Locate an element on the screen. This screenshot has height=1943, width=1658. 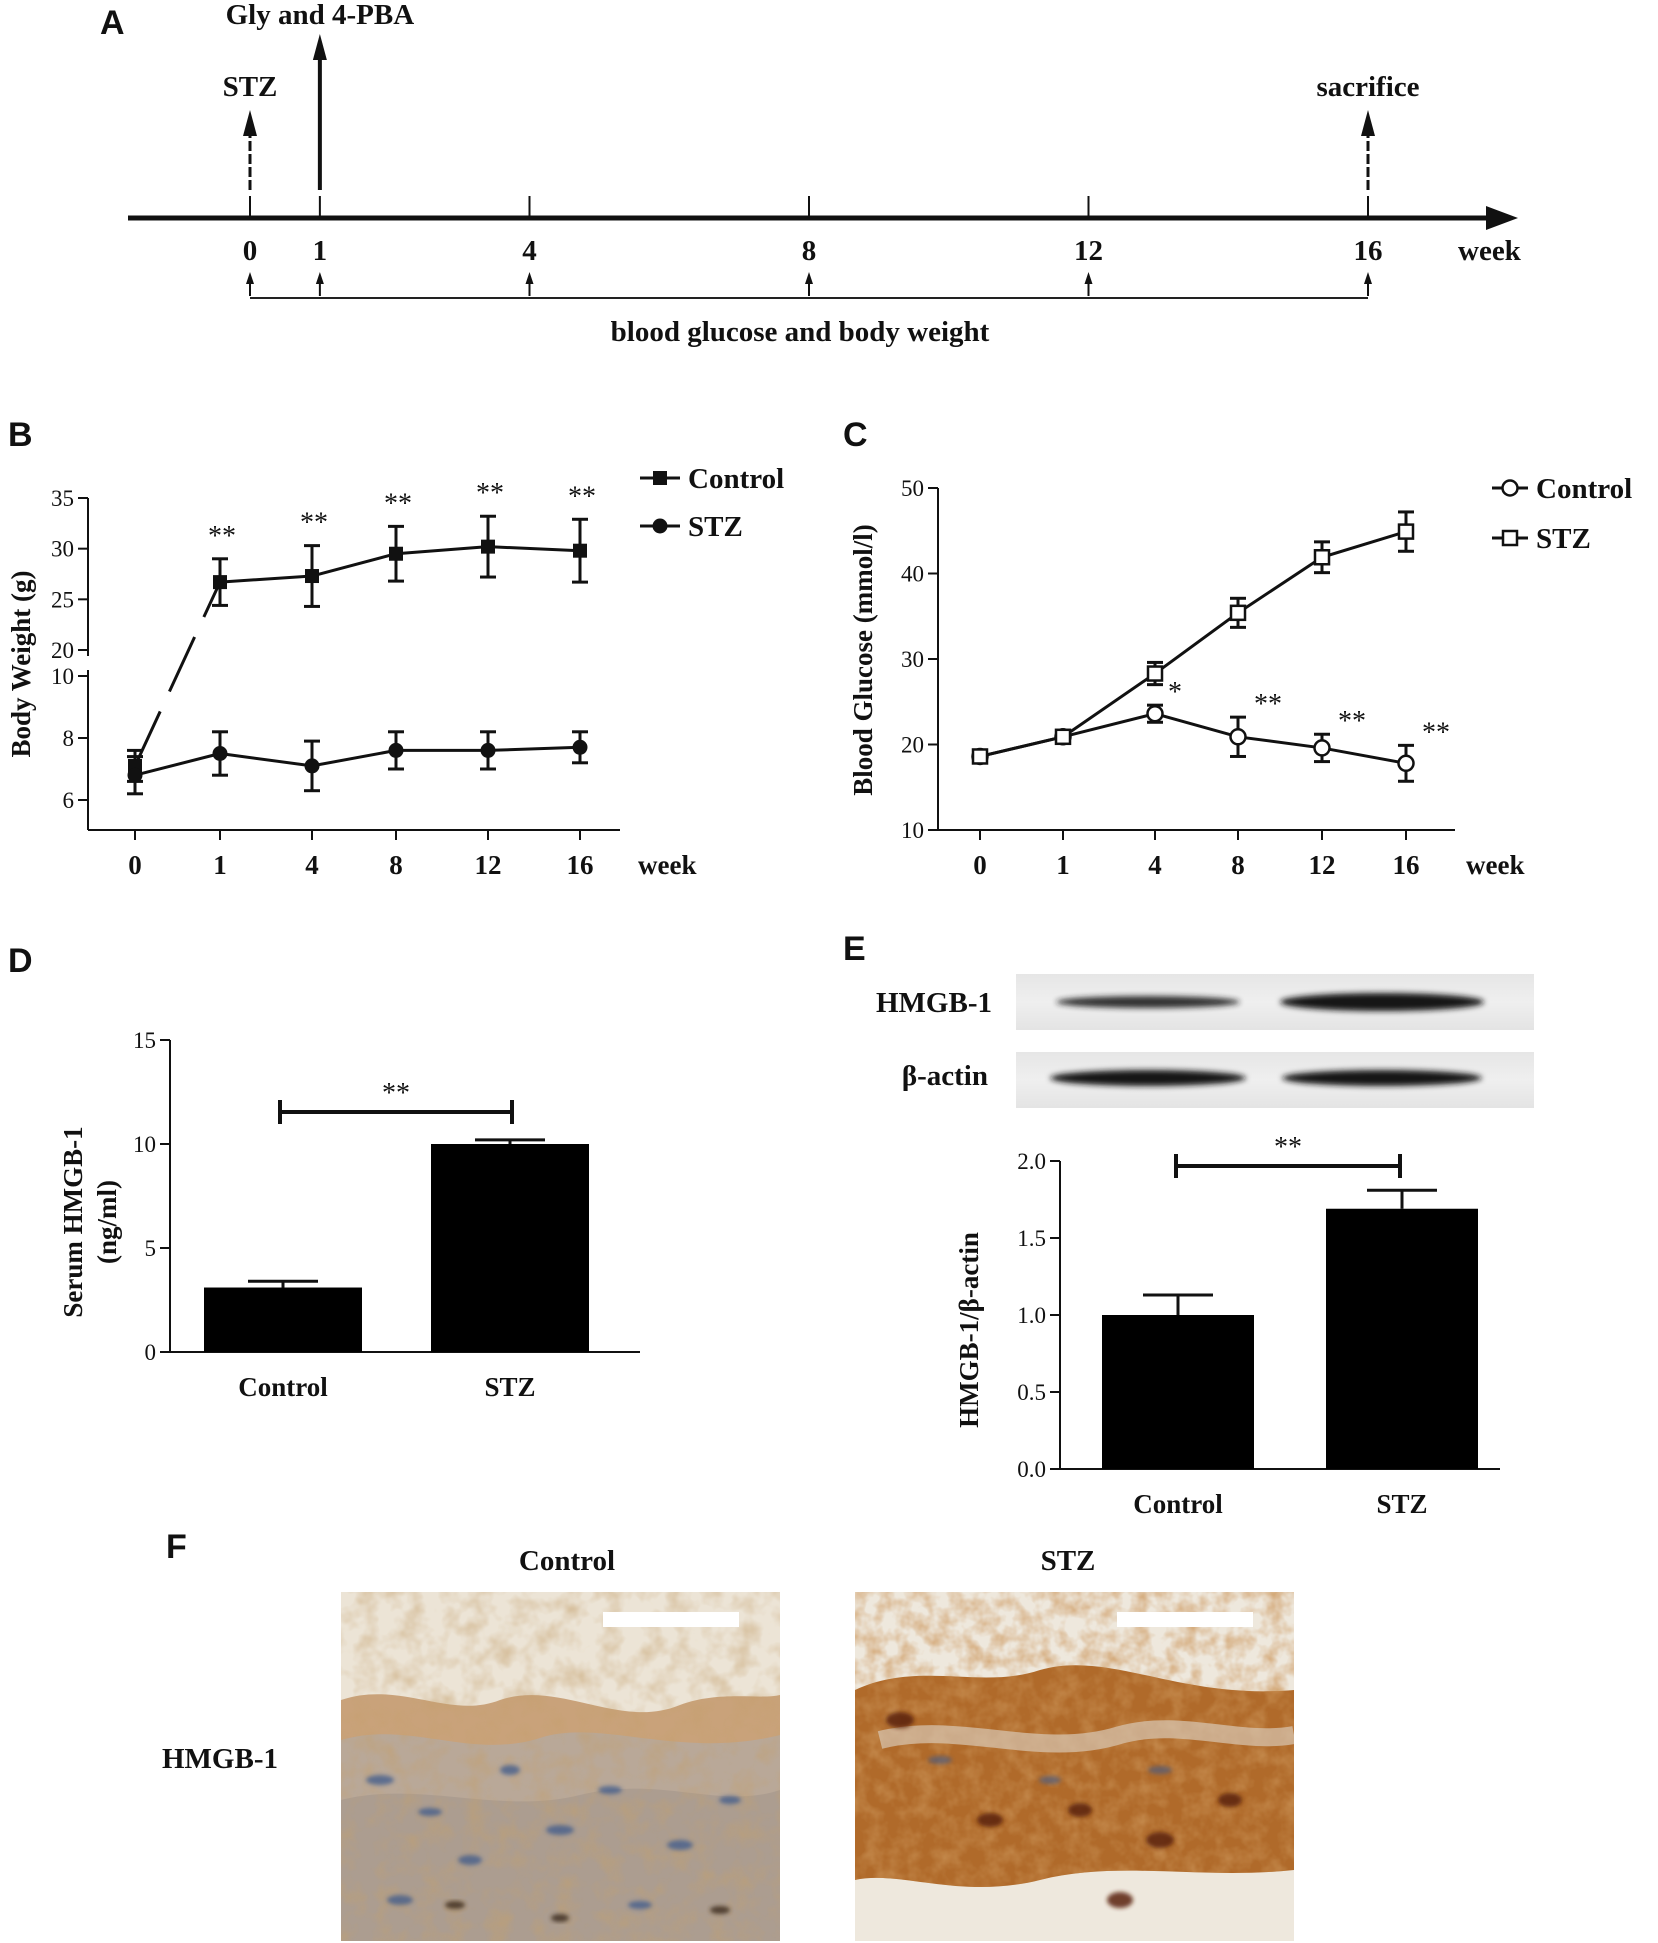
y-tick-label: 0 is located at coordinates (151, 1352).